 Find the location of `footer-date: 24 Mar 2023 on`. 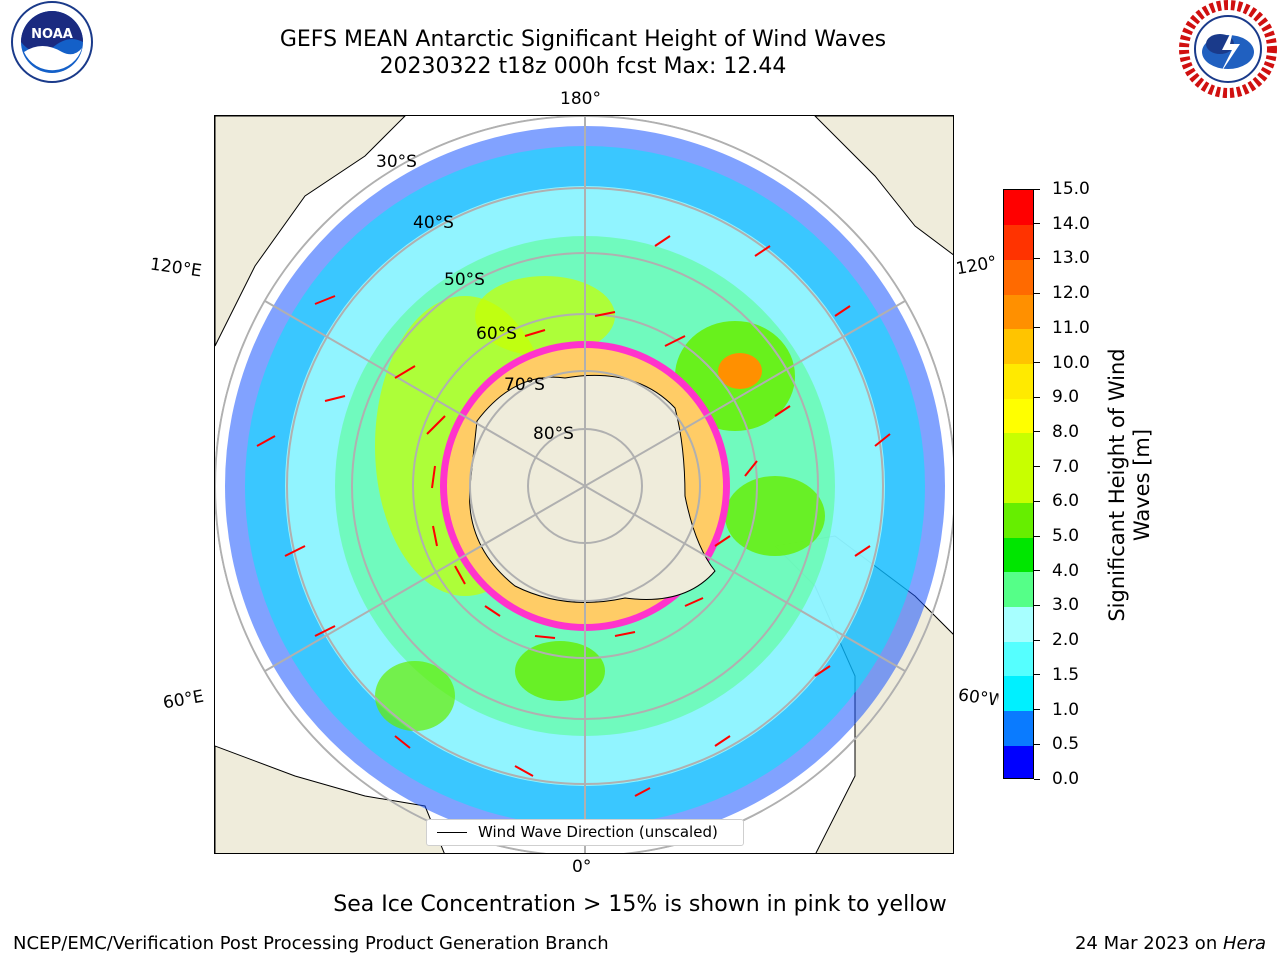

footer-date: 24 Mar 2023 on is located at coordinates (1148, 943).